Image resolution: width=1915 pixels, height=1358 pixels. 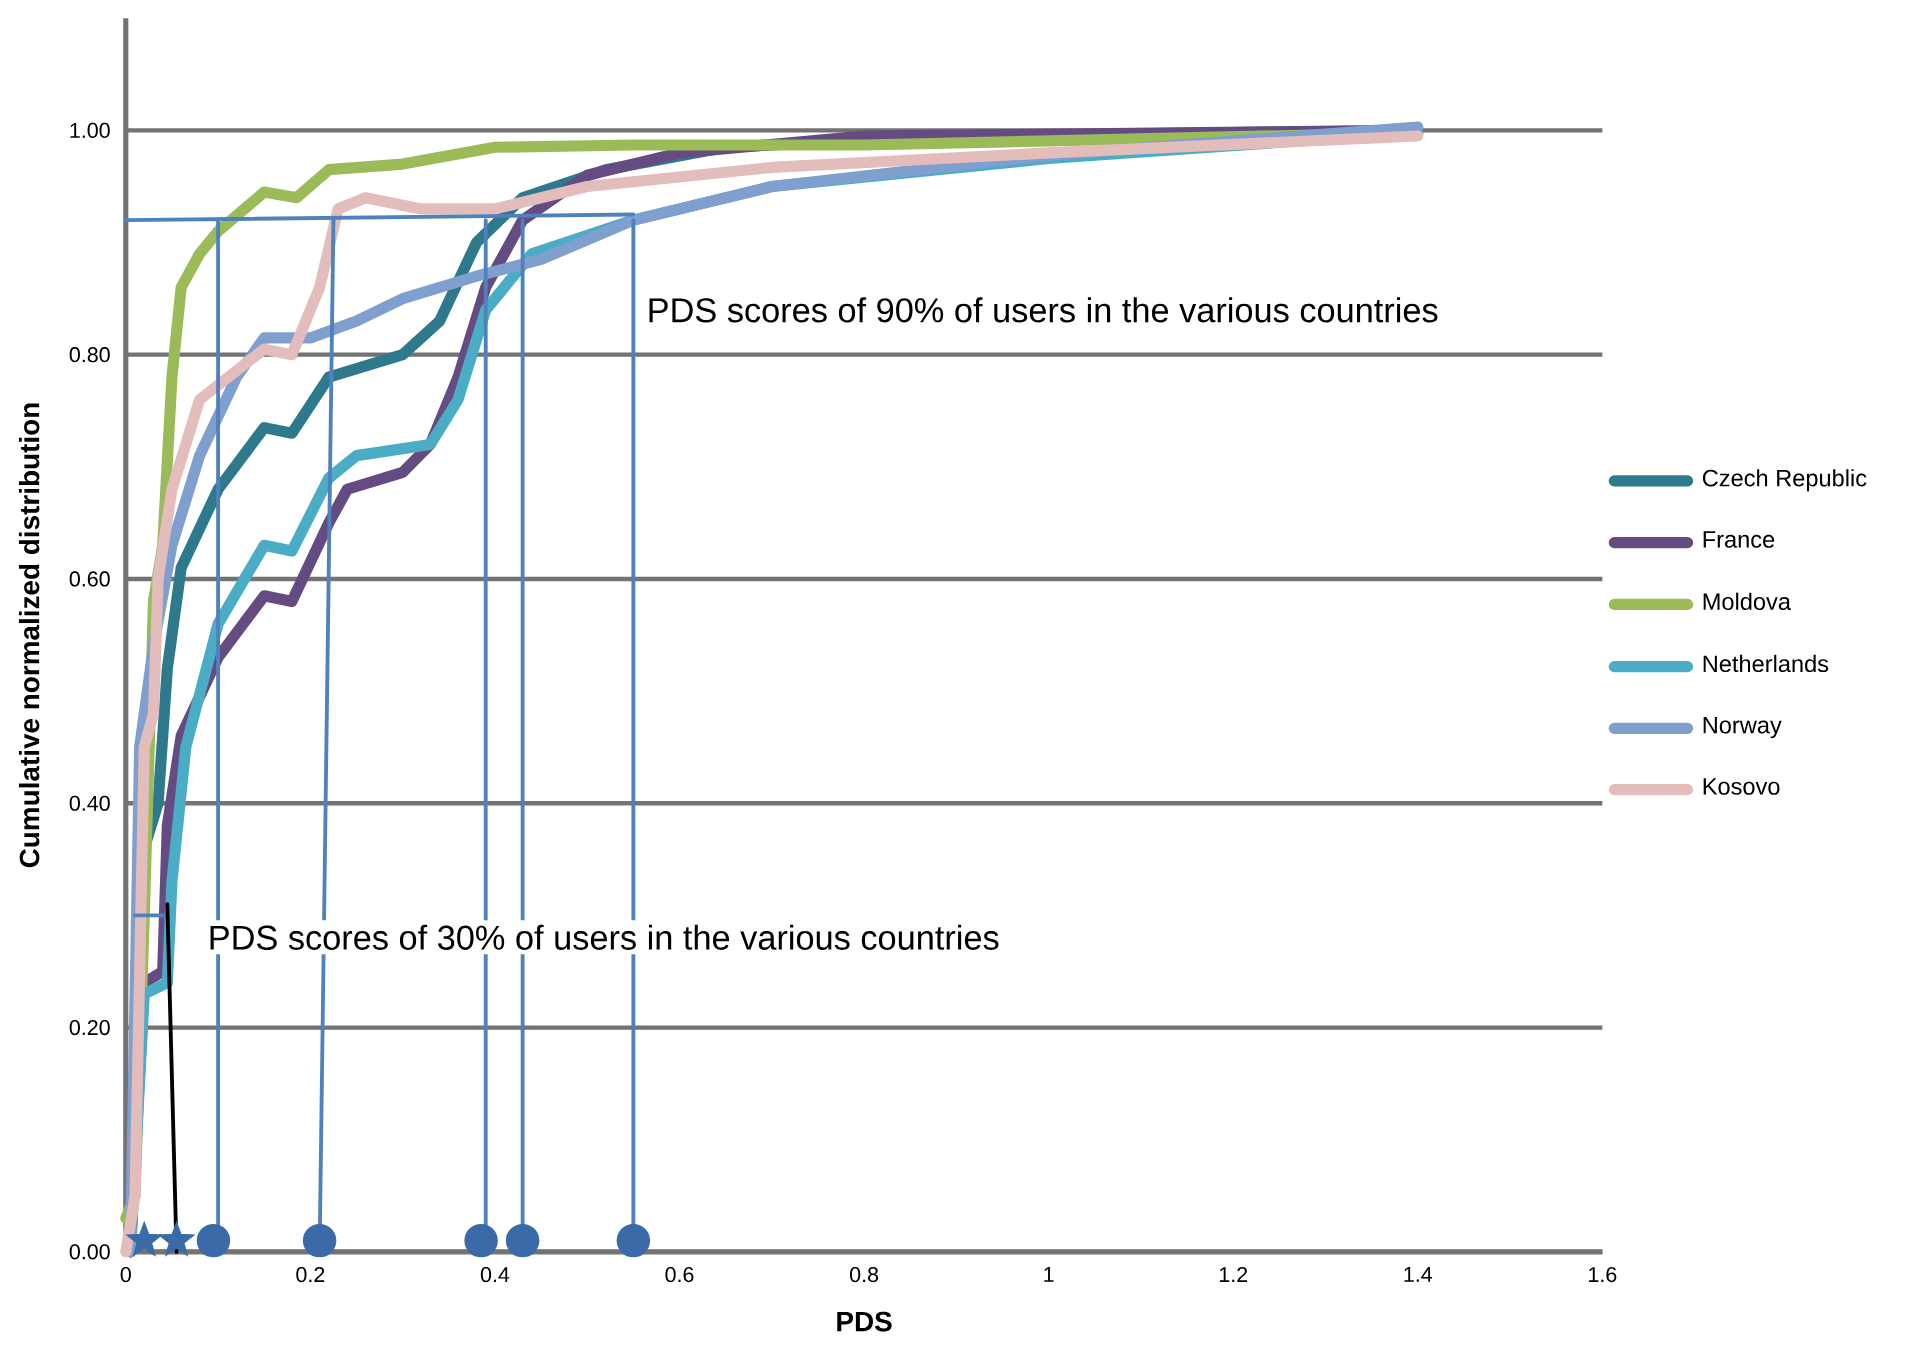 I want to click on legend-label: Kosovo, so click(x=1741, y=786).